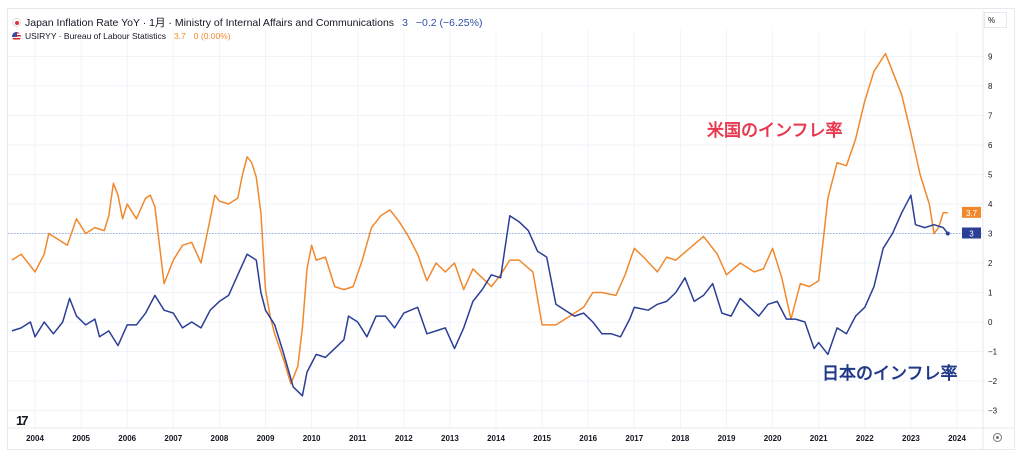  I want to click on y-tick-label: −3, so click(993, 411).